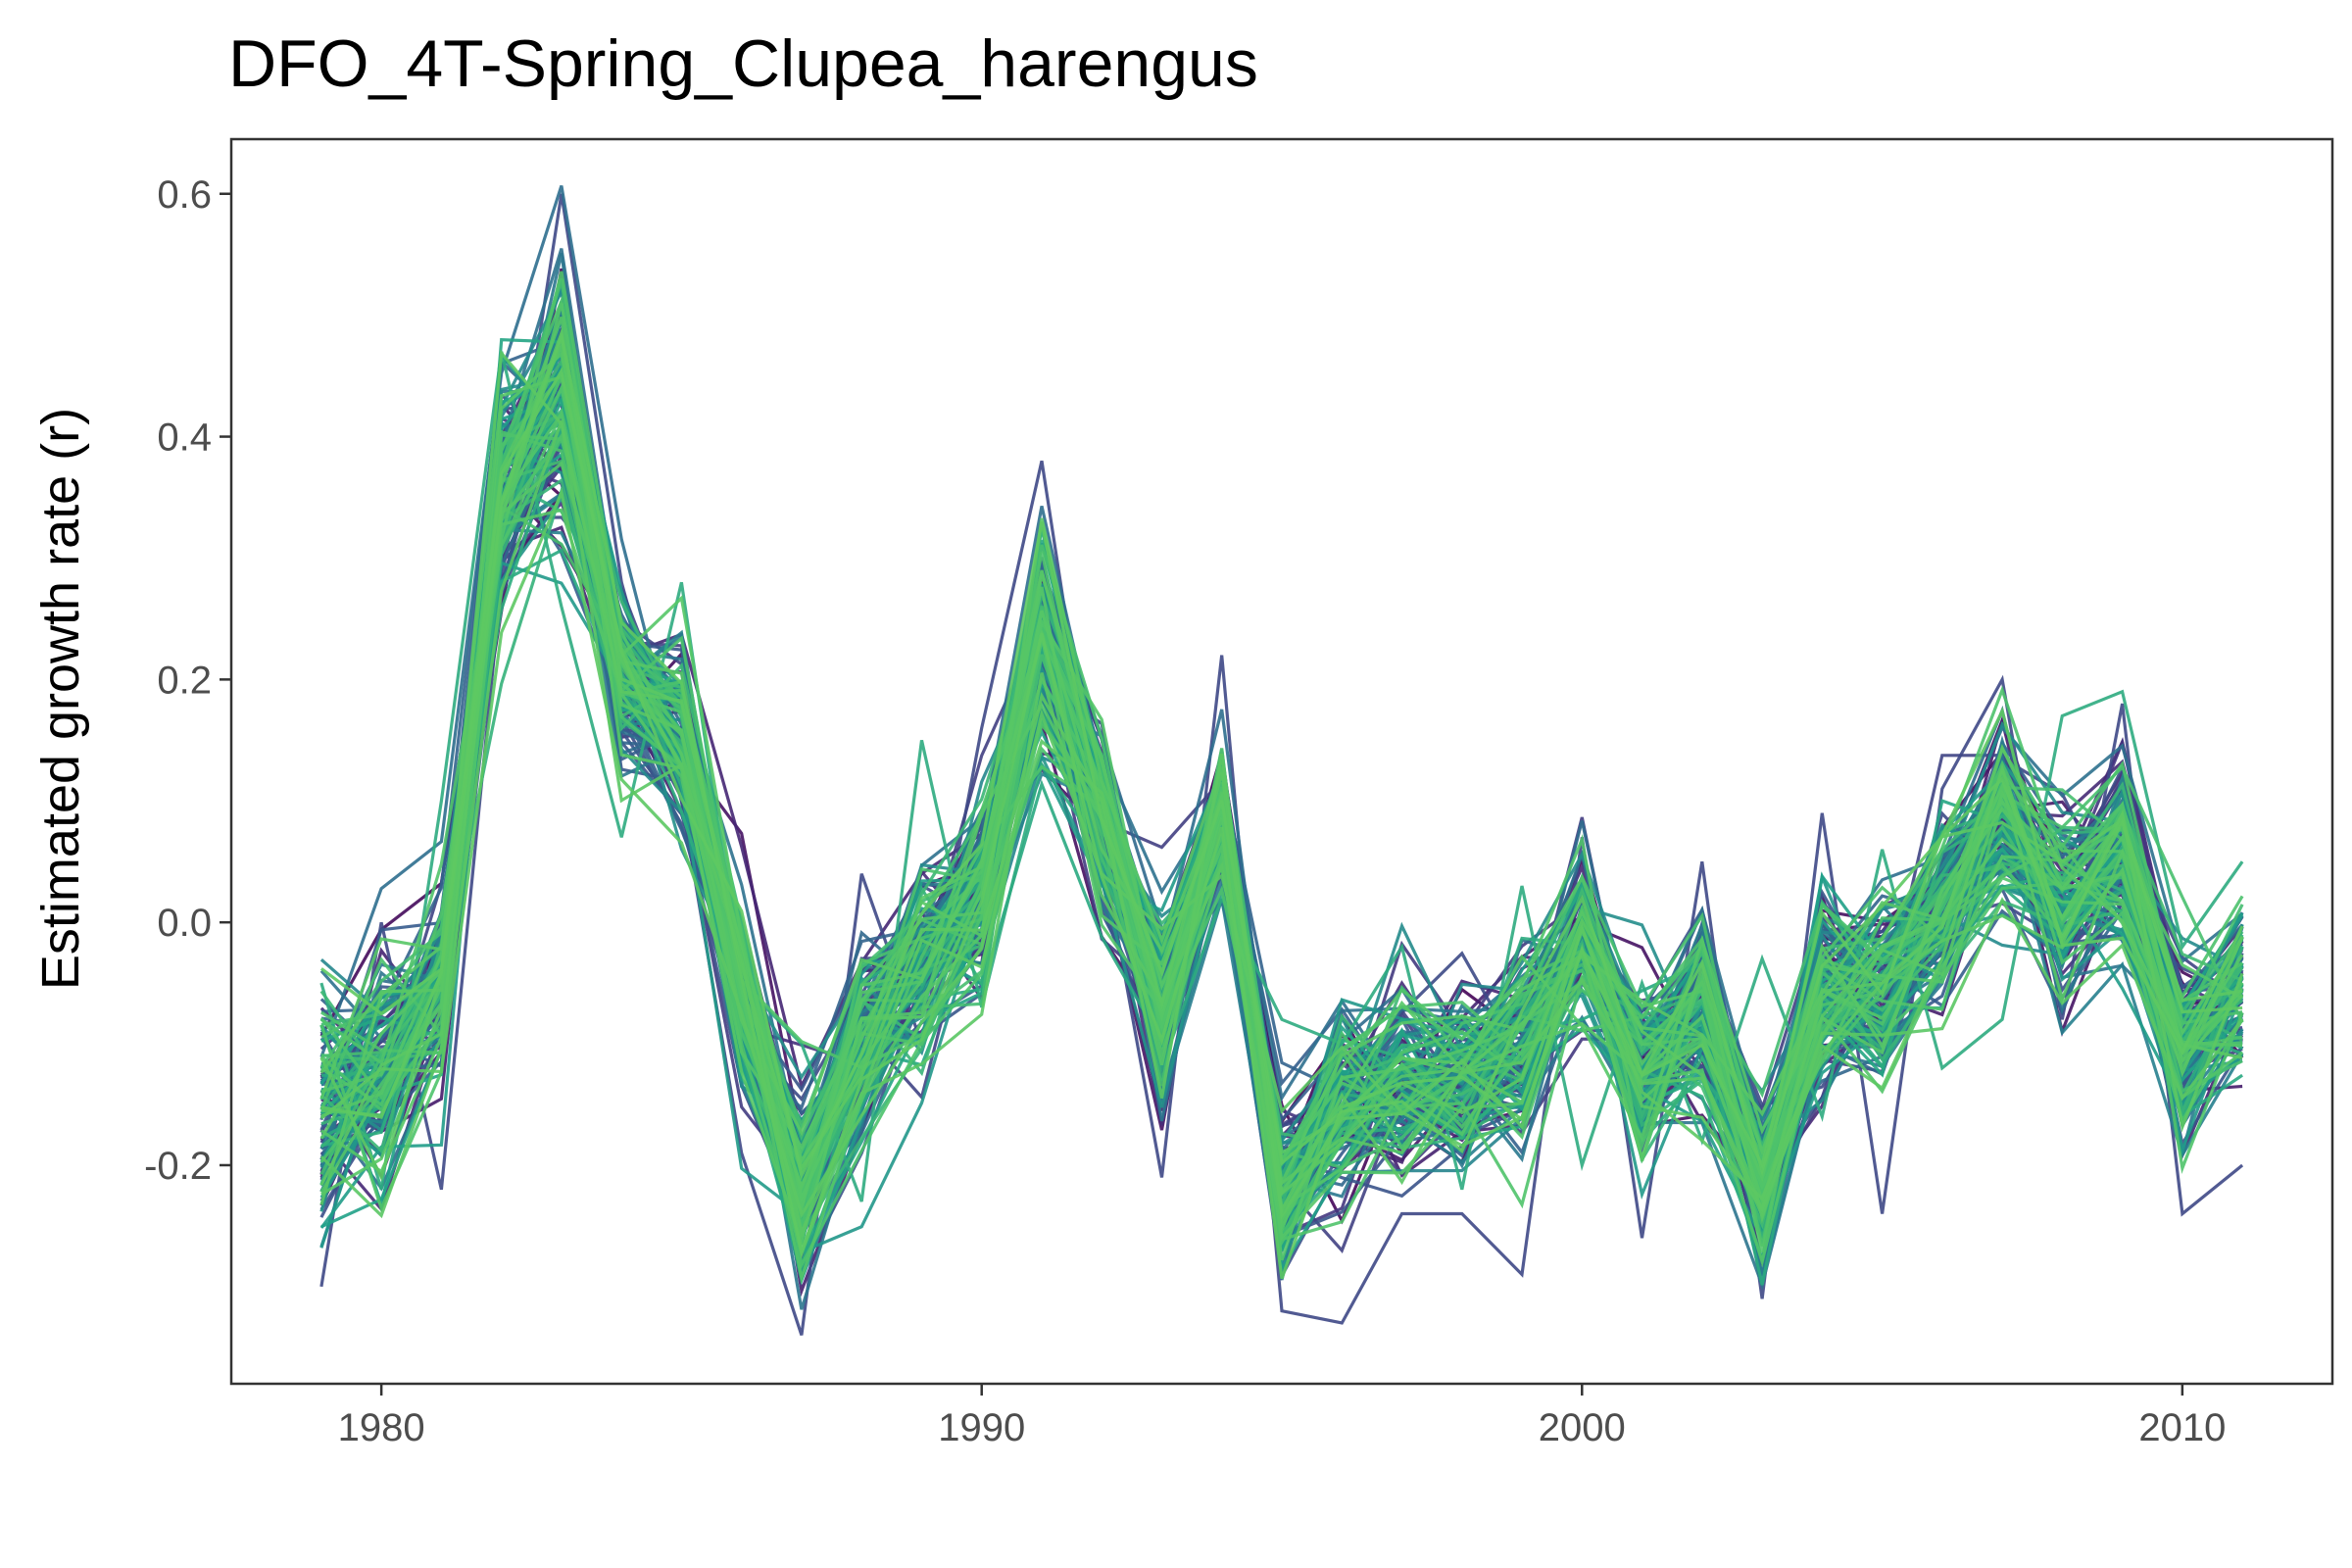 This screenshot has height=1568, width=2352. What do you see at coordinates (743, 63) in the screenshot?
I see `chart-title: DFO_4T-Spring_Clupea_harengus` at bounding box center [743, 63].